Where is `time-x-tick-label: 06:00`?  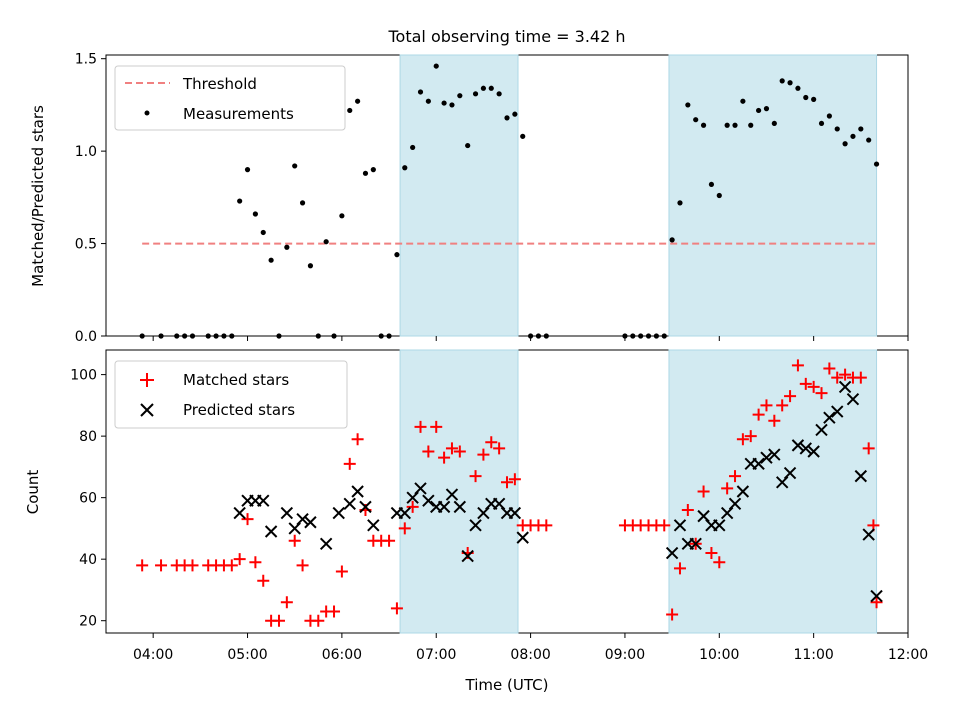
time-x-tick-label: 06:00 is located at coordinates (342, 655).